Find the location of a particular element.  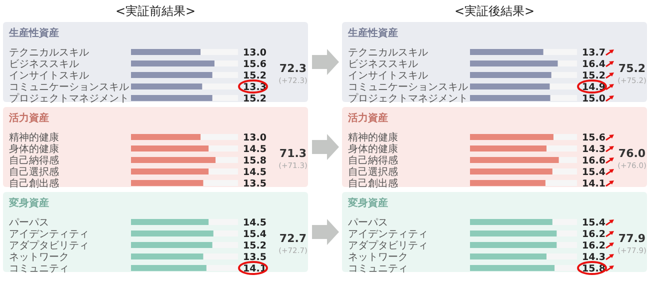

text: 77.9 is located at coordinates (632, 238).